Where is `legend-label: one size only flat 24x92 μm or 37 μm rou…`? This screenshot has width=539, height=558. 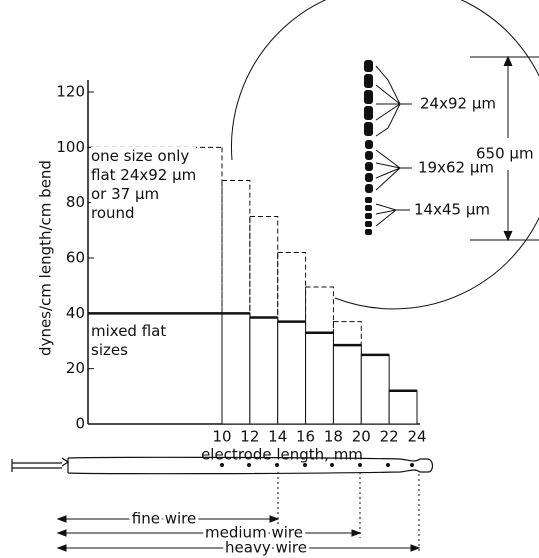
legend-label: one size only flat 24x92 μm or 37 μm rou… is located at coordinates (144, 185).